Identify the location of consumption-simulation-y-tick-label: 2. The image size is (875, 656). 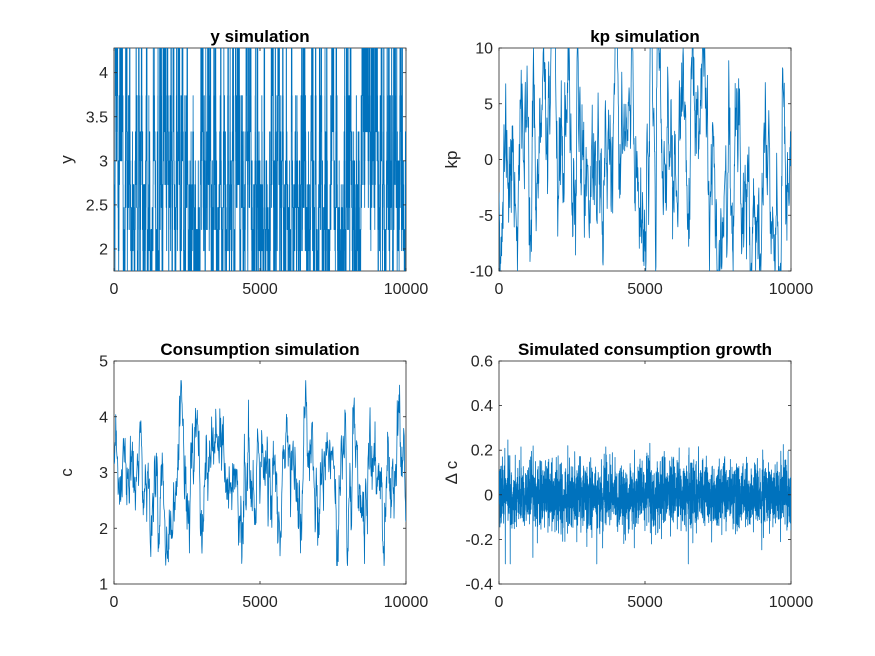
(103, 529).